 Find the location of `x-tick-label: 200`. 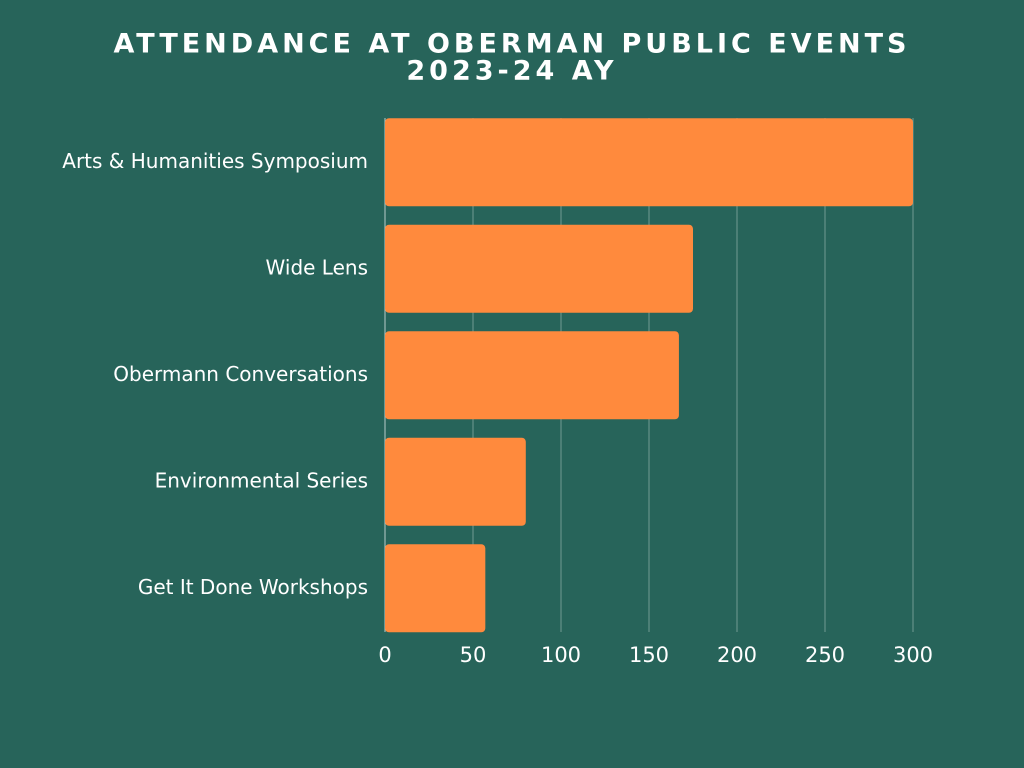

x-tick-label: 200 is located at coordinates (737, 655).